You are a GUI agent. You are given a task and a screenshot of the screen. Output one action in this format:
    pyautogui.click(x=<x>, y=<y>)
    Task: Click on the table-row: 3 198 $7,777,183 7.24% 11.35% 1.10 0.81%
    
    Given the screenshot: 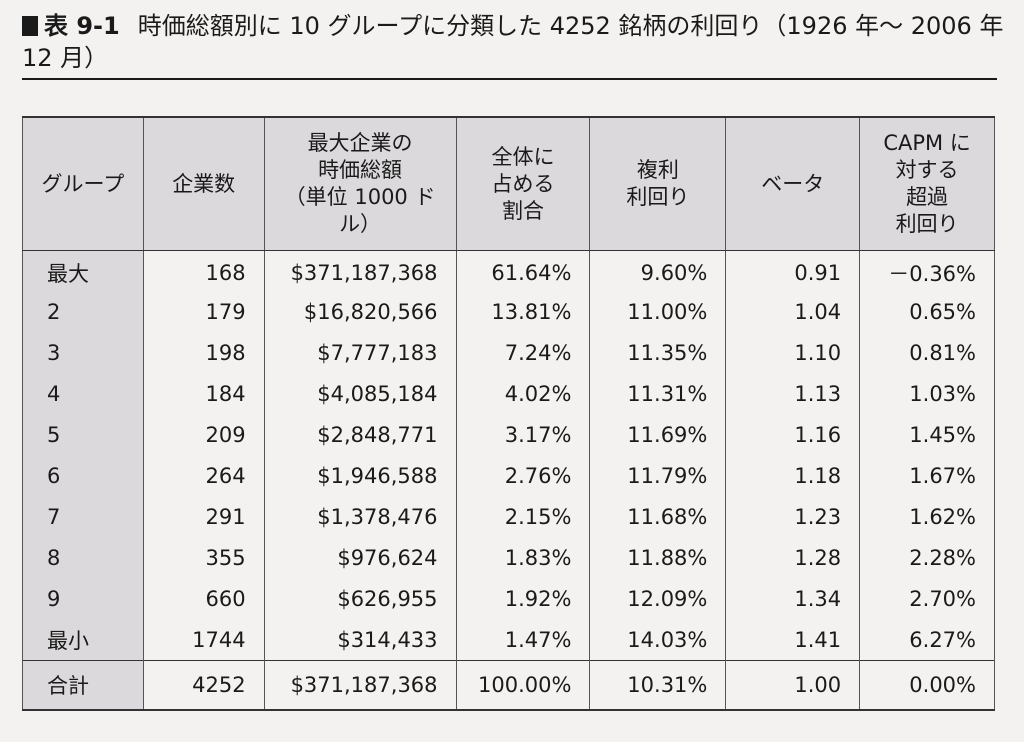 What is the action you would take?
    pyautogui.click(x=508, y=353)
    